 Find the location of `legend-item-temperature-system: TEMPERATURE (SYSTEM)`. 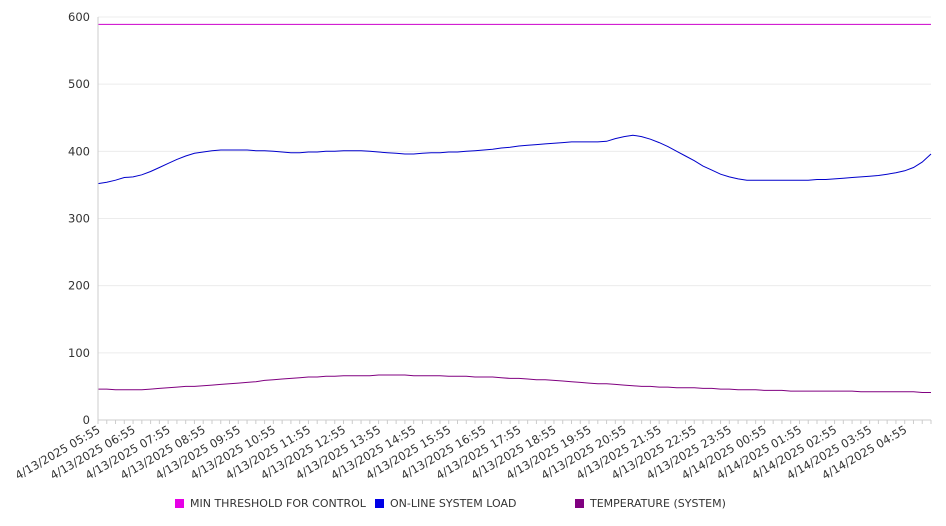

legend-item-temperature-system: TEMPERATURE (SYSTEM) is located at coordinates (650, 503).